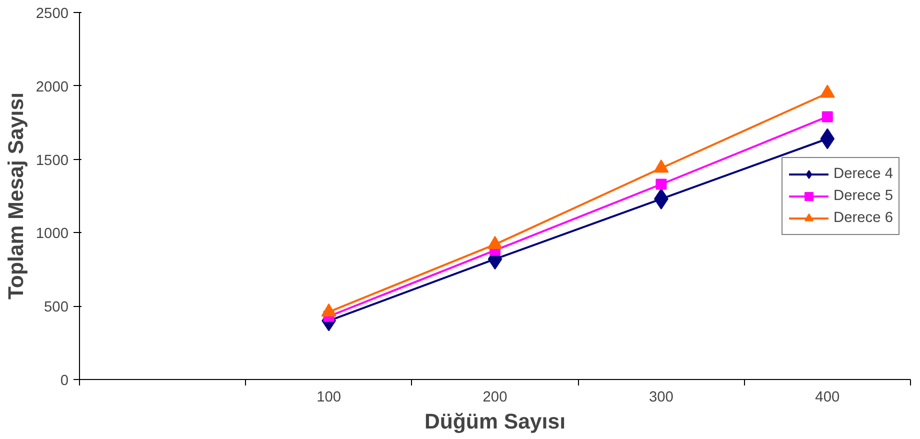 The image size is (920, 439). Describe the element at coordinates (52, 87) in the screenshot. I see `y-tick-label: 2000` at that location.